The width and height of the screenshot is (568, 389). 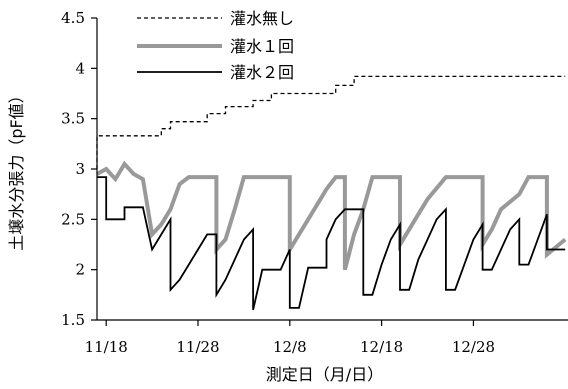 What do you see at coordinates (262, 72) in the screenshot?
I see `legend-label-3: 灌水２回` at bounding box center [262, 72].